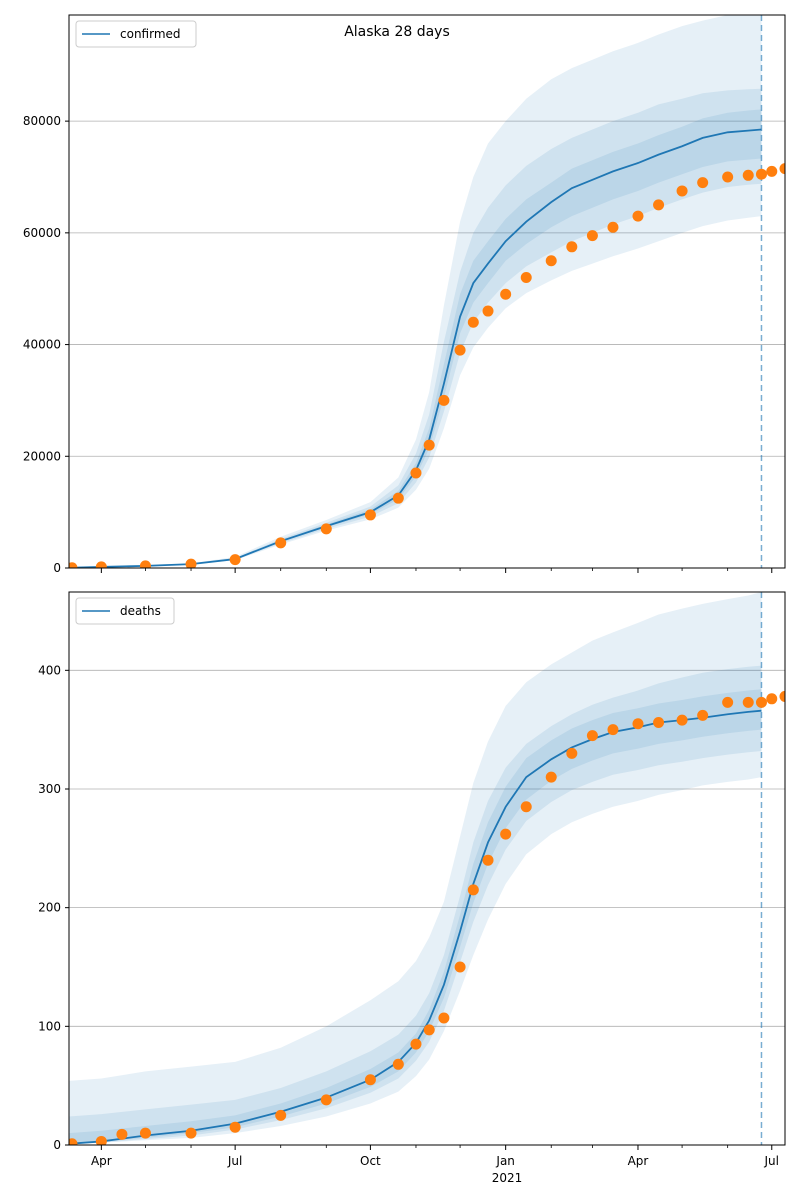 Image resolution: width=800 pixels, height=1200 pixels. Describe the element at coordinates (42, 456) in the screenshot. I see `y-tick-label: 20000` at that location.